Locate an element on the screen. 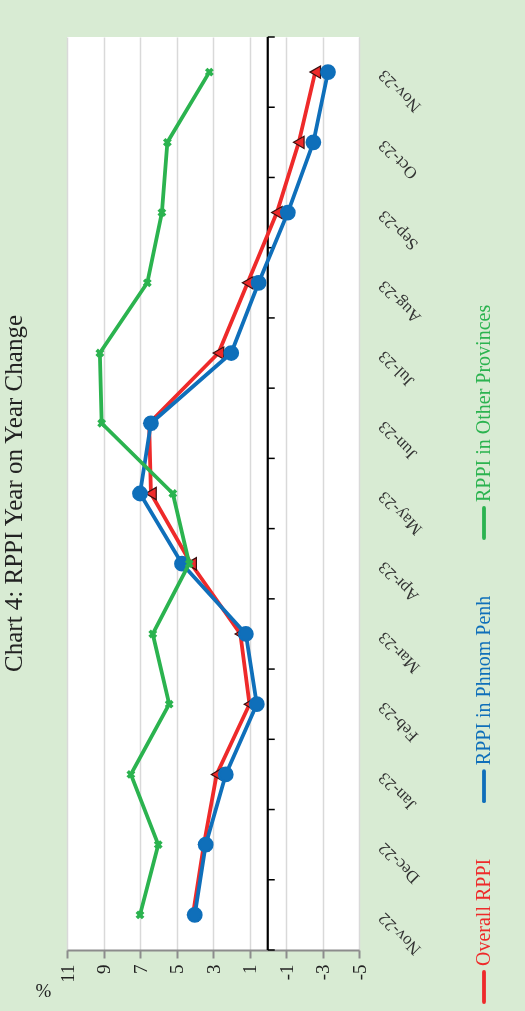  text: RPPI in Phnom Penh is located at coordinates (483, 680).